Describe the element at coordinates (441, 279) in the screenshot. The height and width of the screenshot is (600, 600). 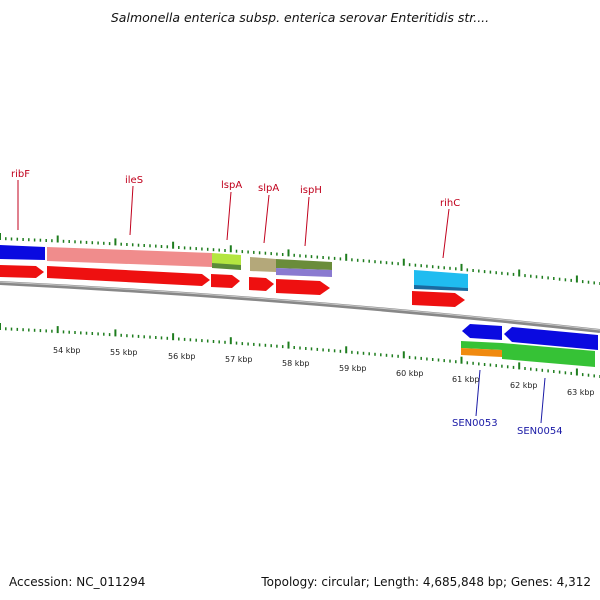
I see `feature-rihc-gene` at that location.